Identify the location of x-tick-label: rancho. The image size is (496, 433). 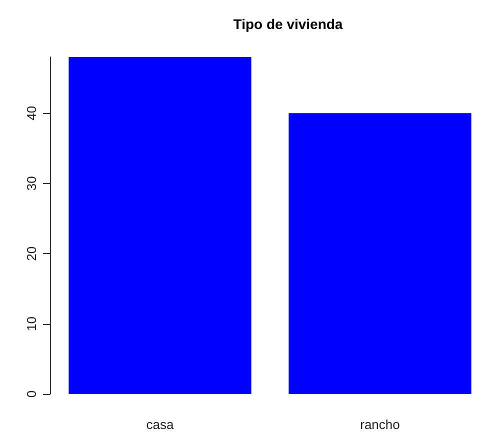
(380, 424).